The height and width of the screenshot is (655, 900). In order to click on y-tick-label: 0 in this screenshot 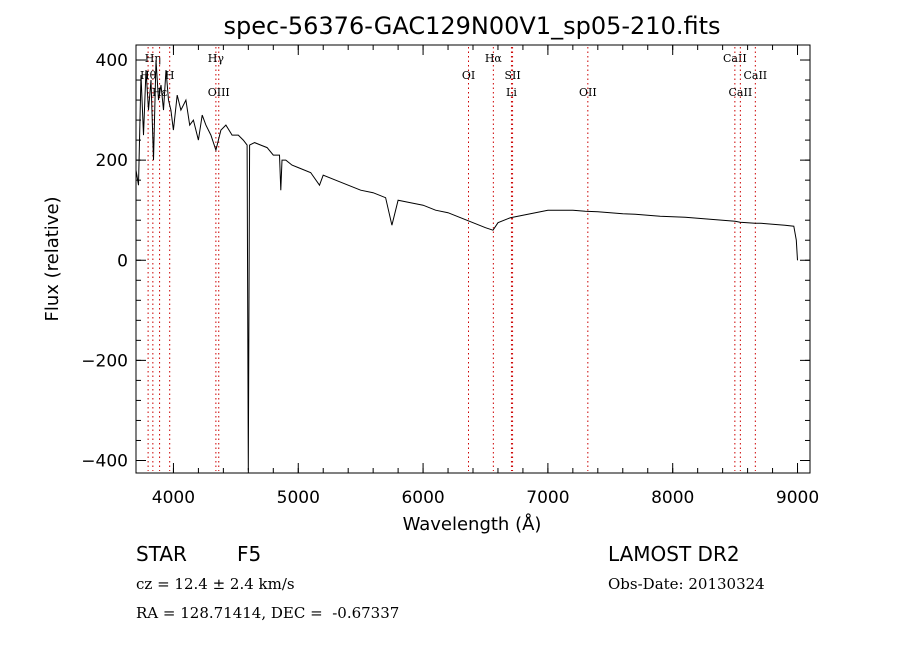, I will do `click(122, 261)`.